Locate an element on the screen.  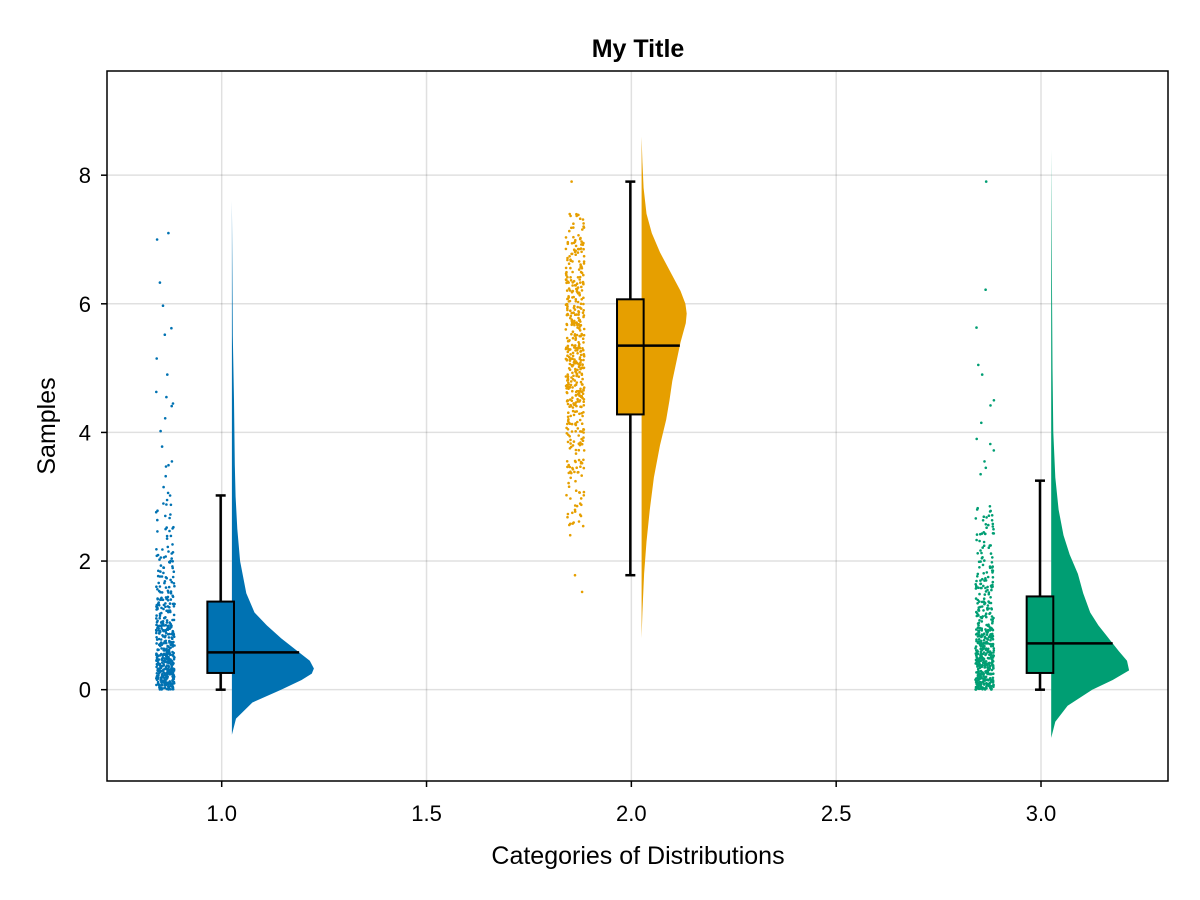
rain-points is located at coordinates (575, 387).